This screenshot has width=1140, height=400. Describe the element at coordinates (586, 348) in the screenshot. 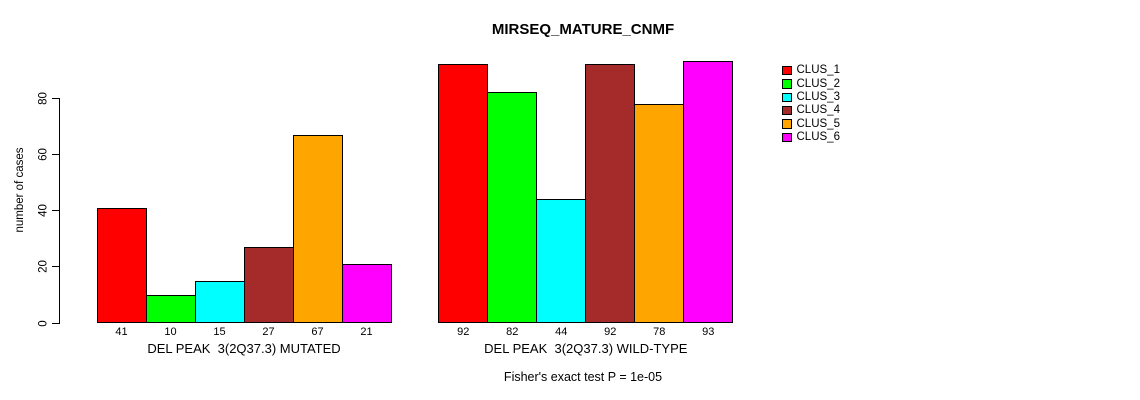

I see `x-axis-group-label: DEL PEAK 3(2Q37.3) WILD-TYPE` at that location.